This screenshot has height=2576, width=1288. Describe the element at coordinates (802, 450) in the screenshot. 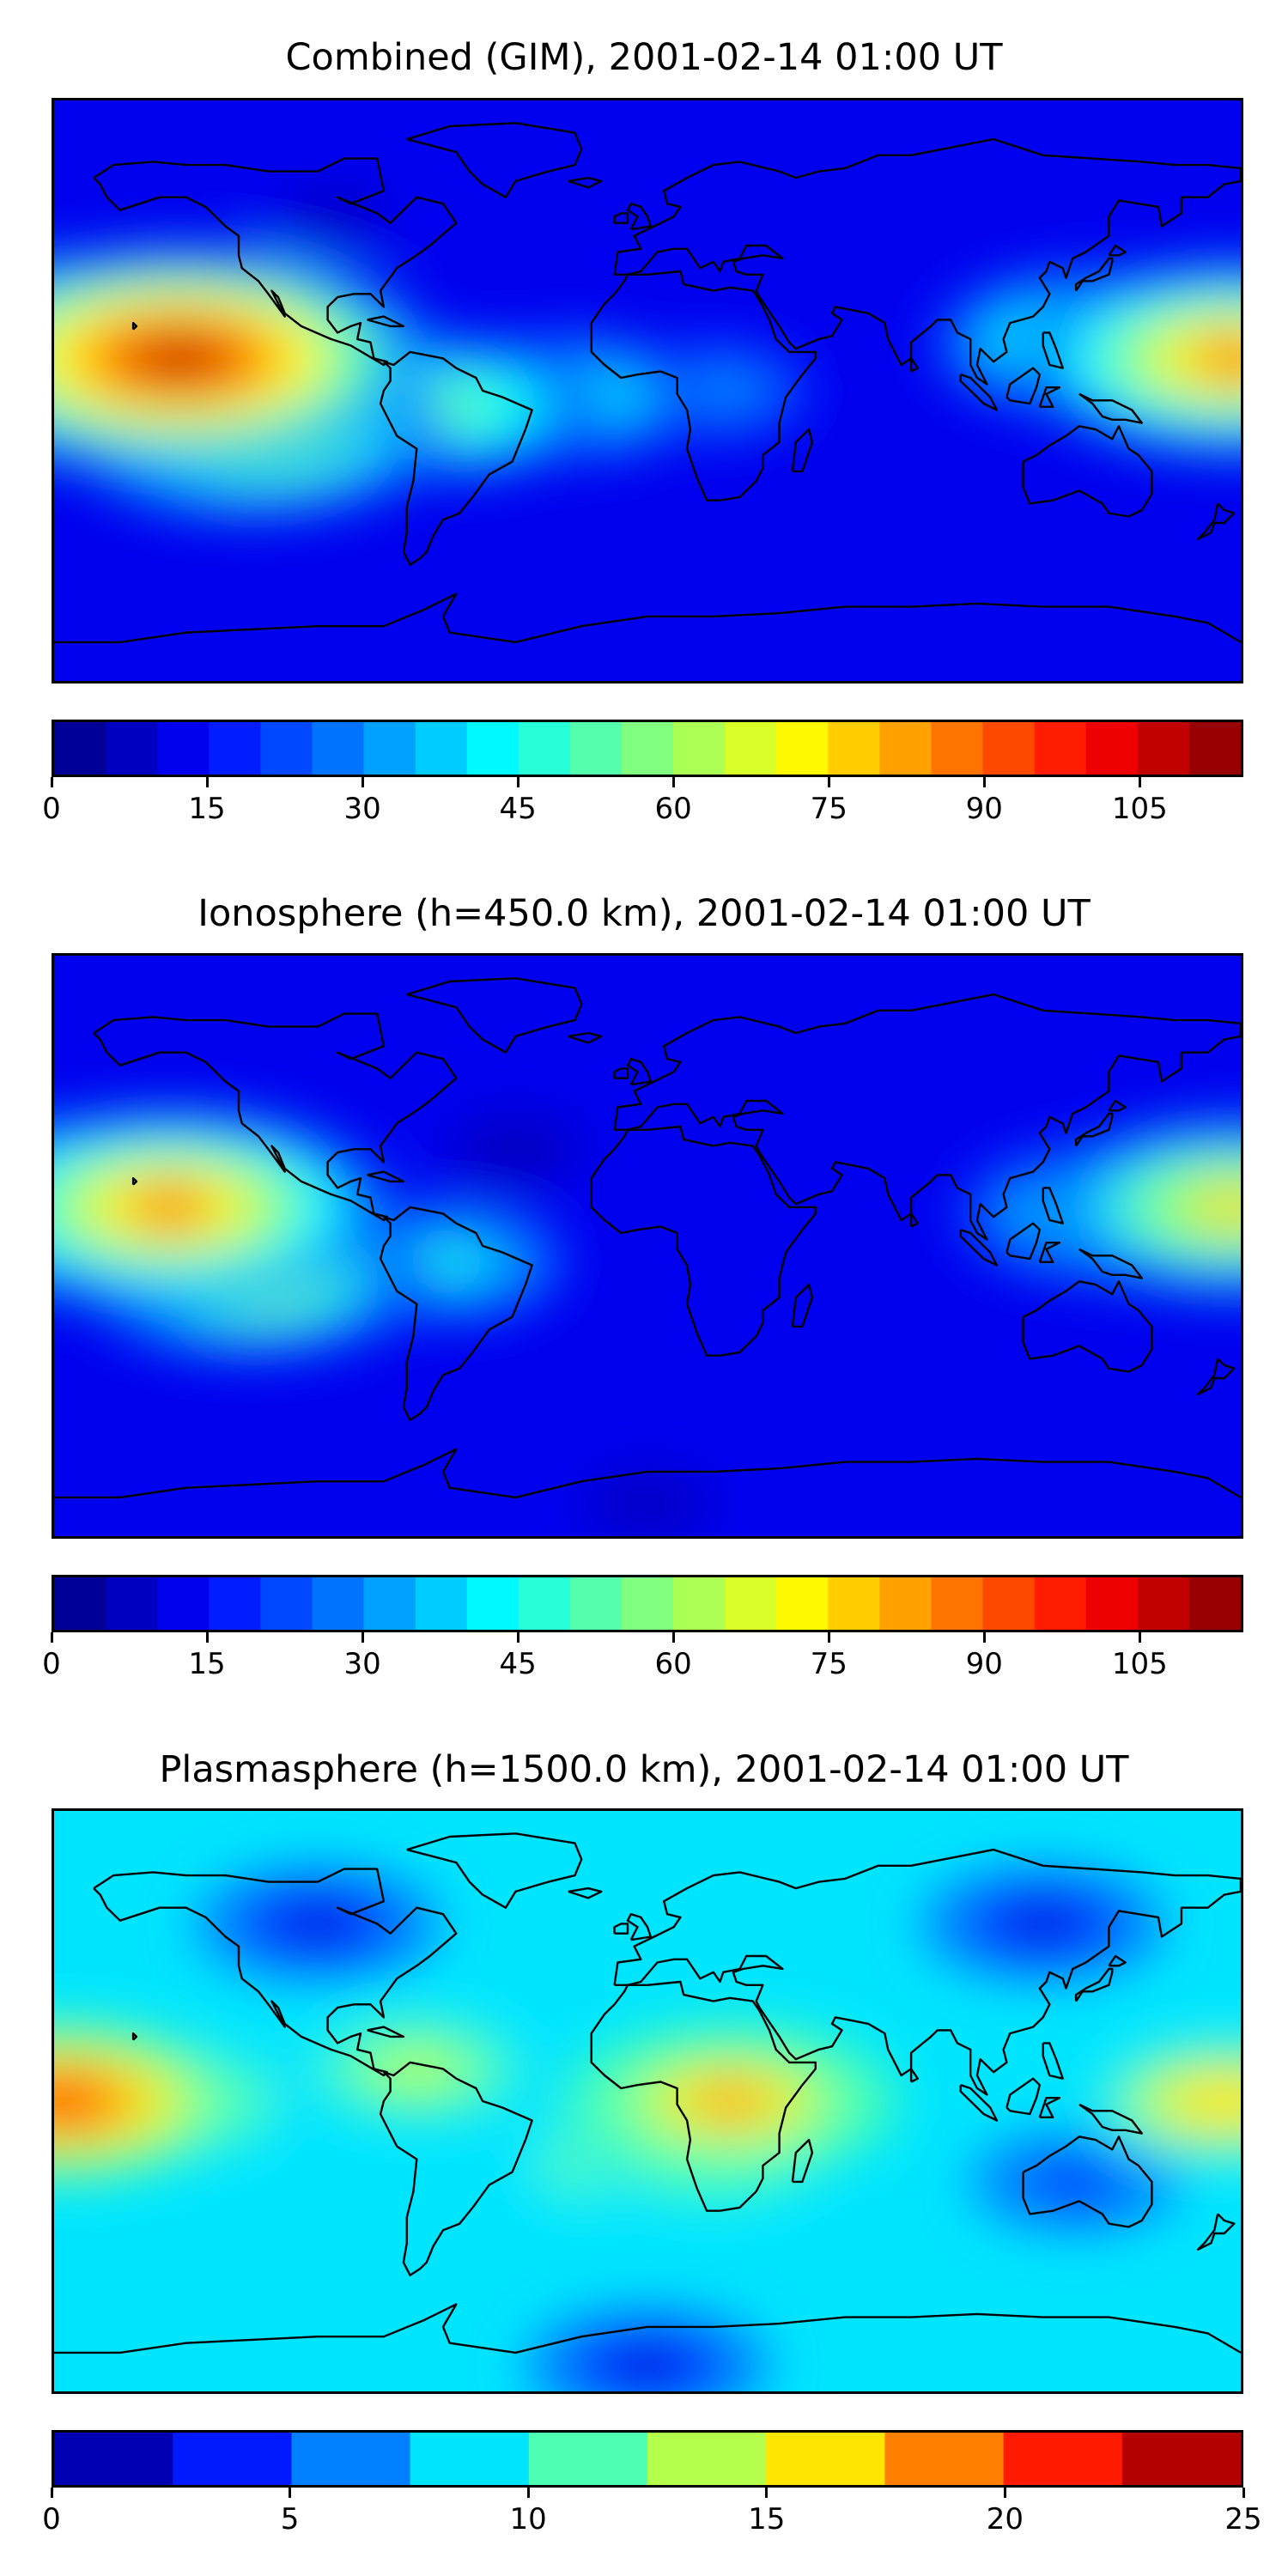

I see `madagascar-outline` at that location.